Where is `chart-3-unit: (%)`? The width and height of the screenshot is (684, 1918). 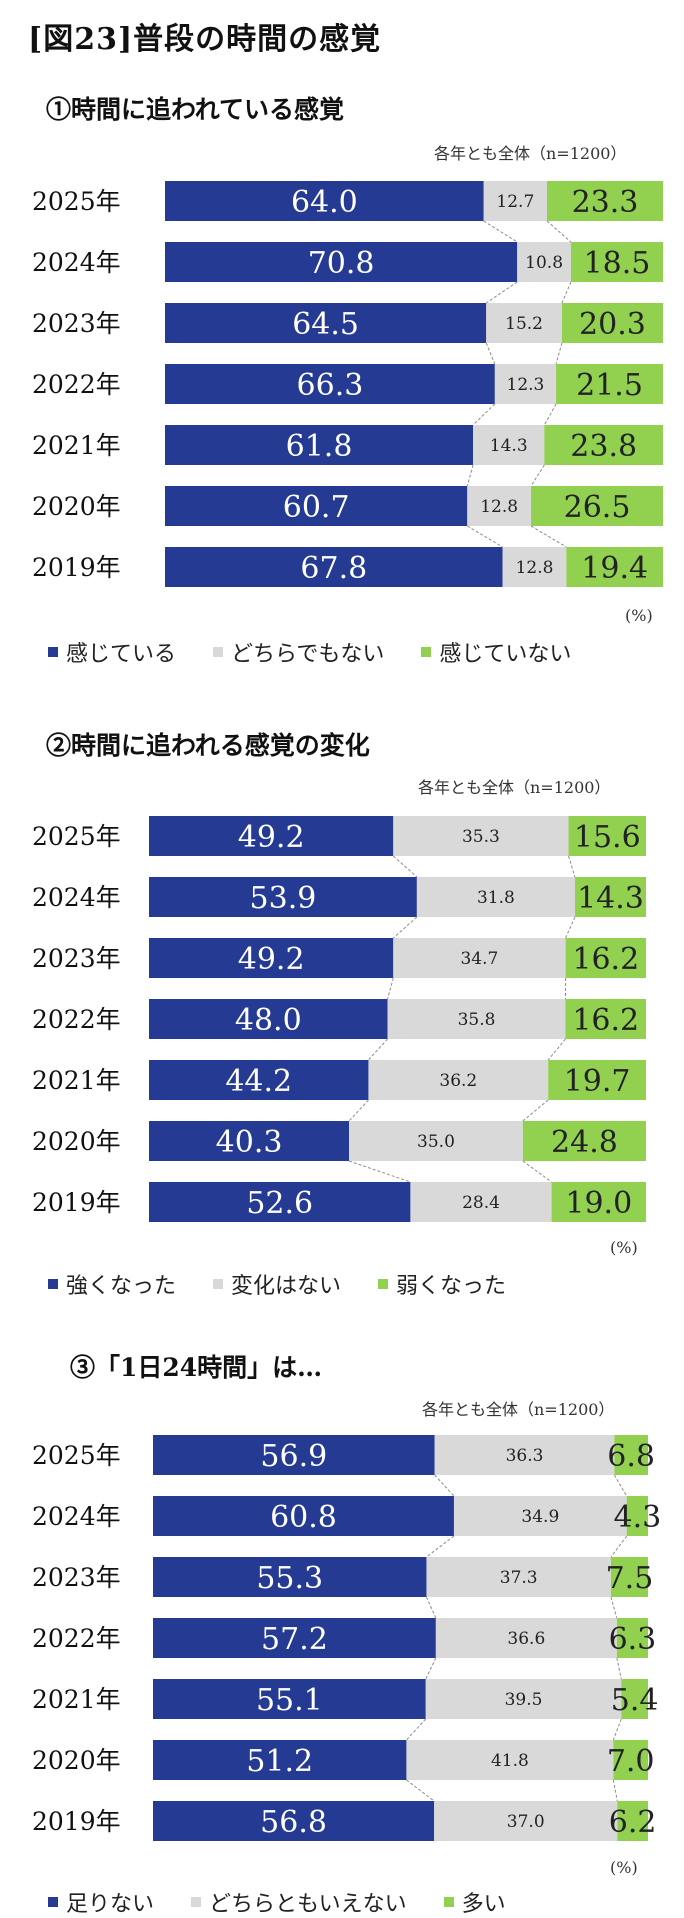 chart-3-unit: (%) is located at coordinates (624, 1867).